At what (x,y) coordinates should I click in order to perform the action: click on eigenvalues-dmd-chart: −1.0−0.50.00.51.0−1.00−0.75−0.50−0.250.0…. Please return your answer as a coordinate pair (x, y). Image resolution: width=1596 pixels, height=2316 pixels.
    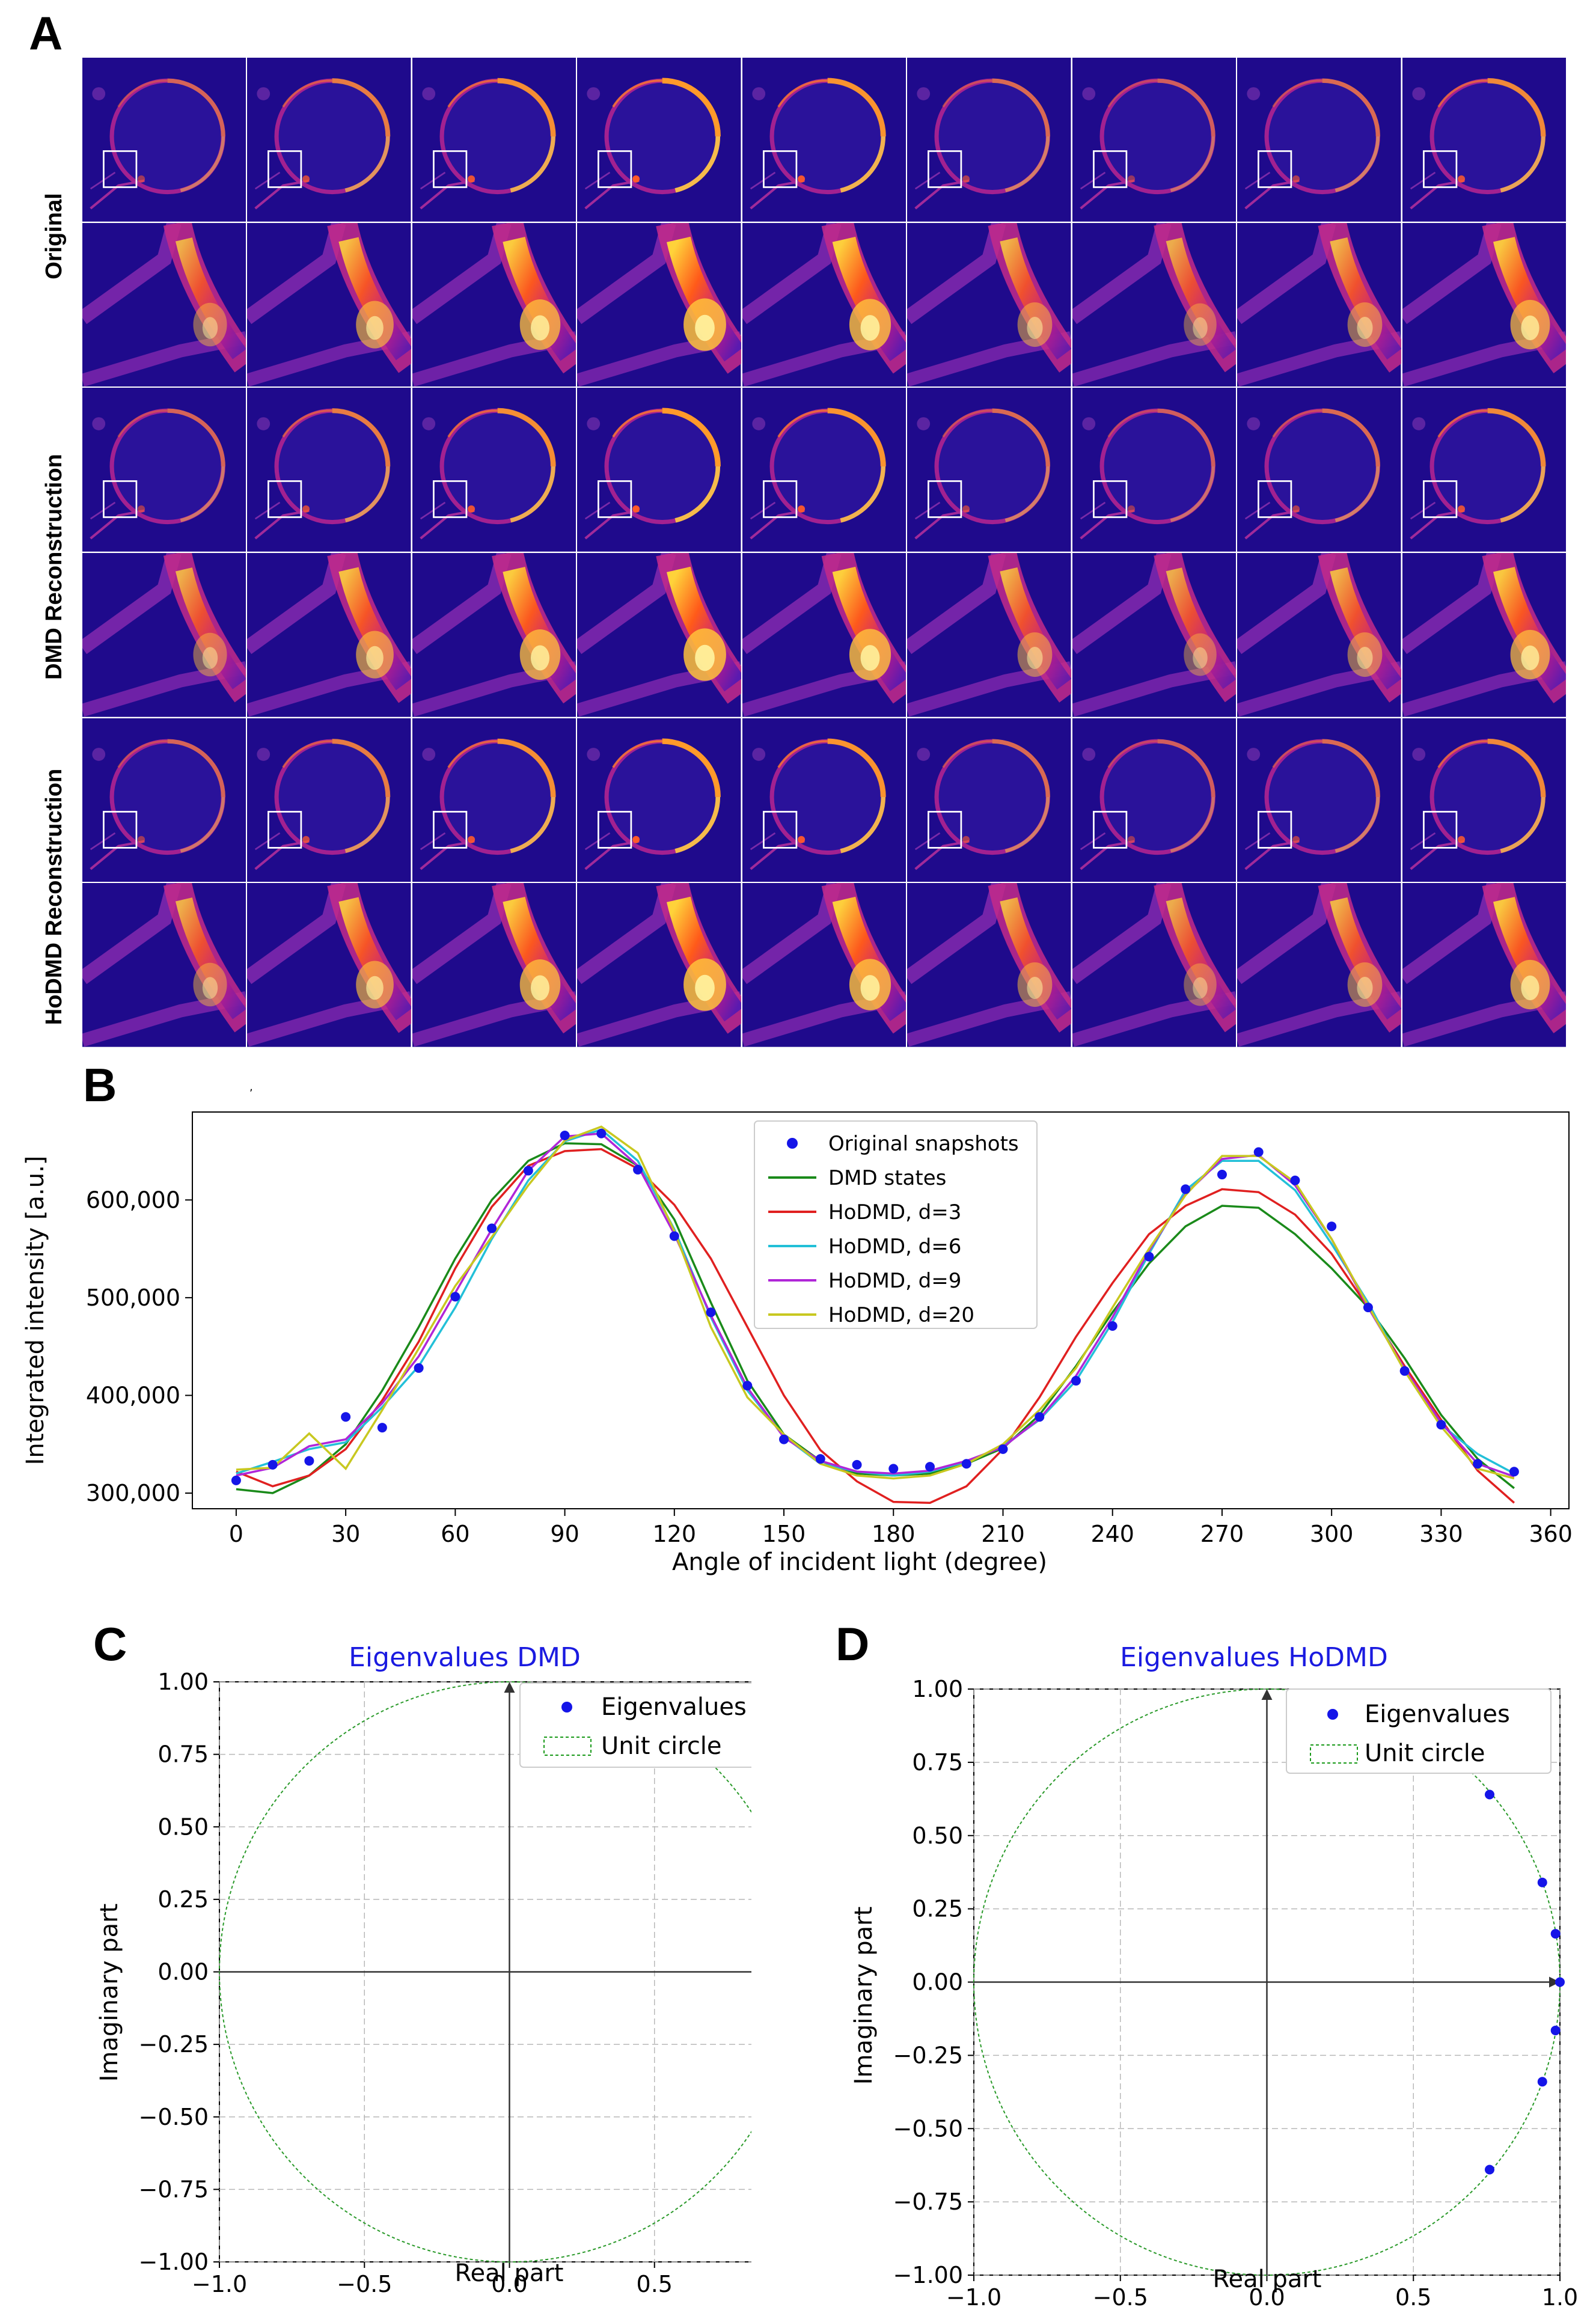
    Looking at the image, I should click on (424, 1969).